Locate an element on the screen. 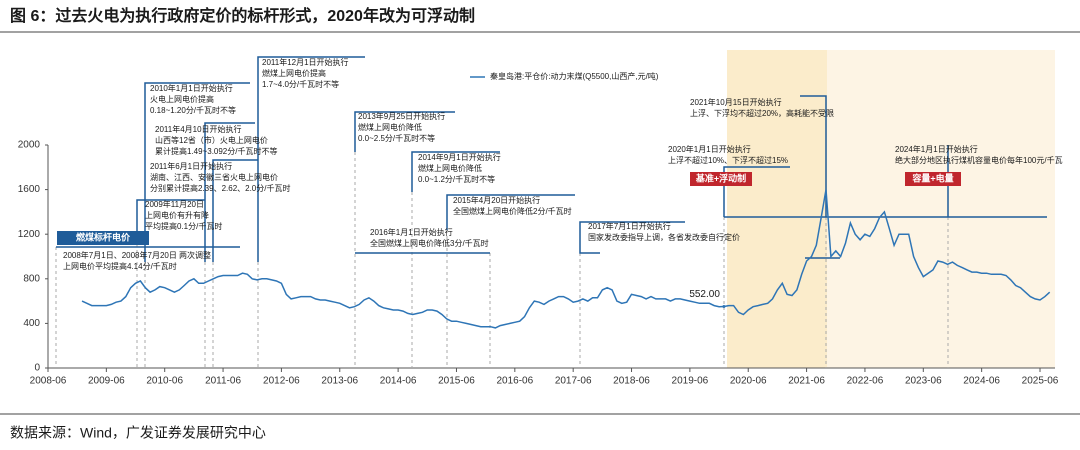  source-note: 数据来源：Wind，广发证券发展研究中心 is located at coordinates (138, 433).